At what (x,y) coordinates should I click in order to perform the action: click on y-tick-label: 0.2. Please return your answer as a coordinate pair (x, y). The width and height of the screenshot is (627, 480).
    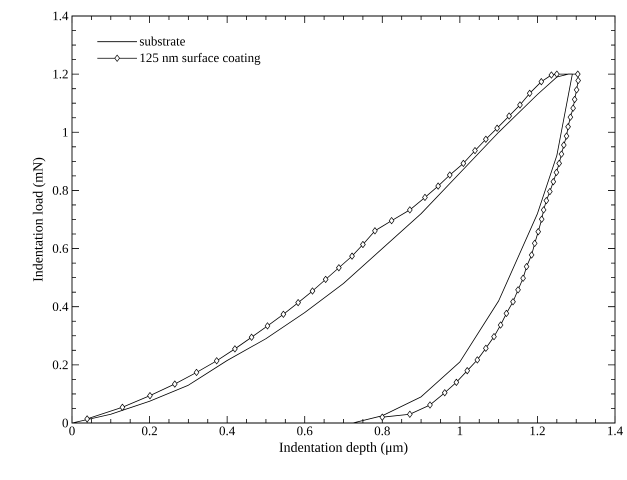
    Looking at the image, I should click on (60, 365).